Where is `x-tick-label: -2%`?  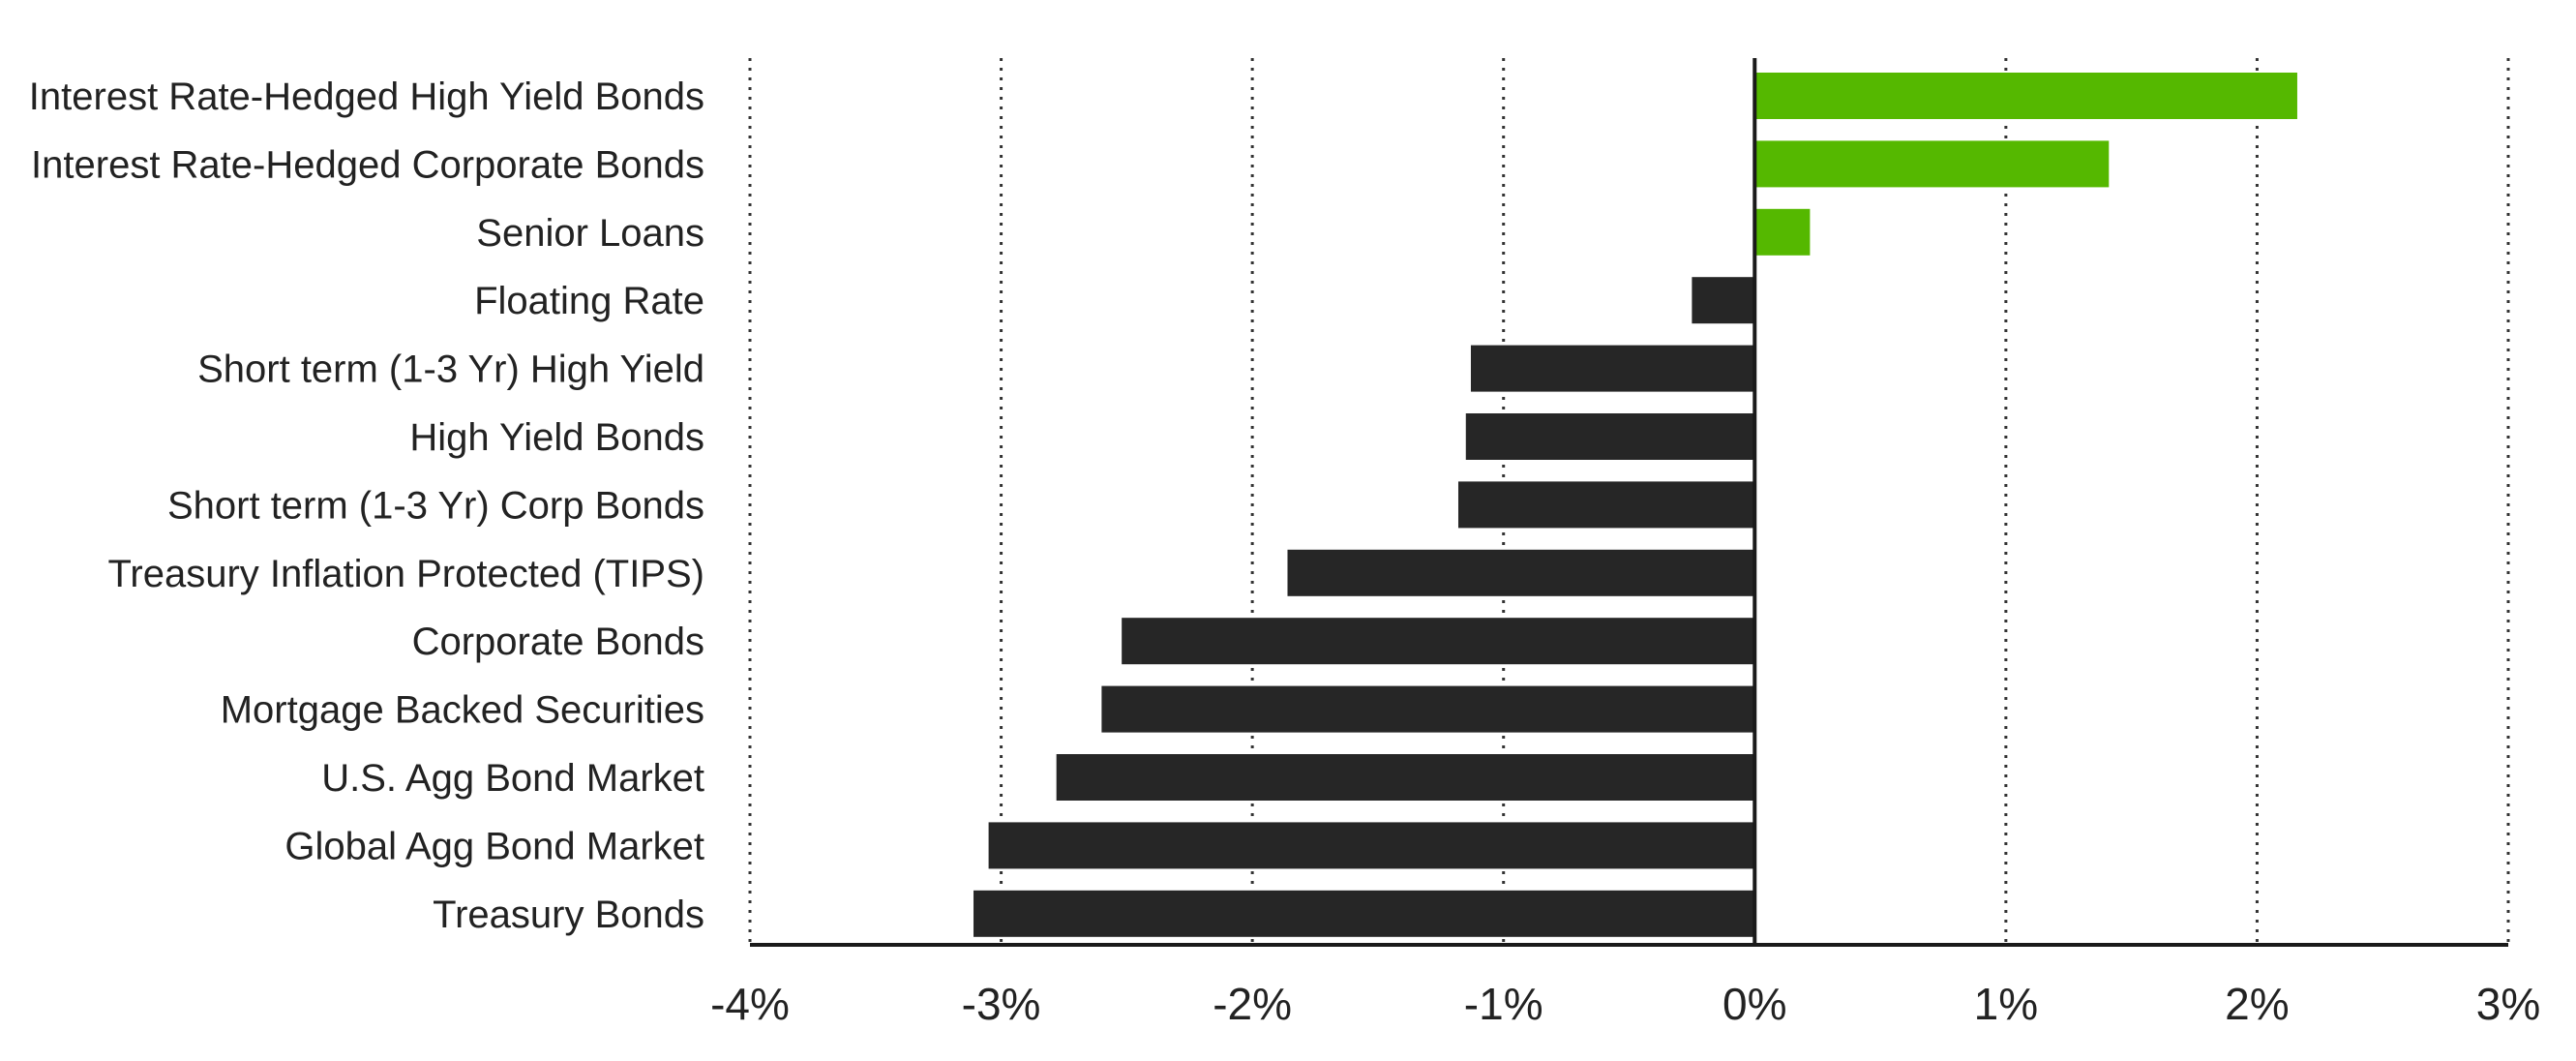 x-tick-label: -2% is located at coordinates (1252, 1004).